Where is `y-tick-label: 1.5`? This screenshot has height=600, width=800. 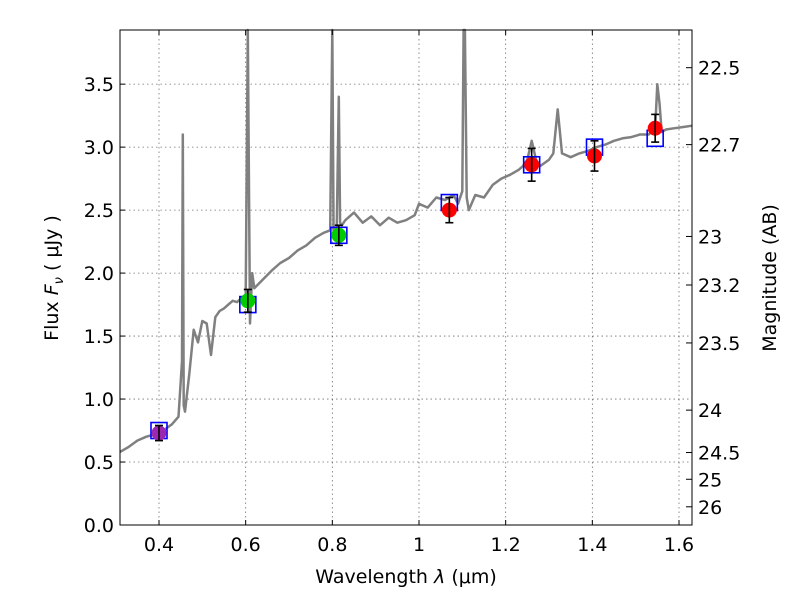
y-tick-label: 1.5 is located at coordinates (99, 337).